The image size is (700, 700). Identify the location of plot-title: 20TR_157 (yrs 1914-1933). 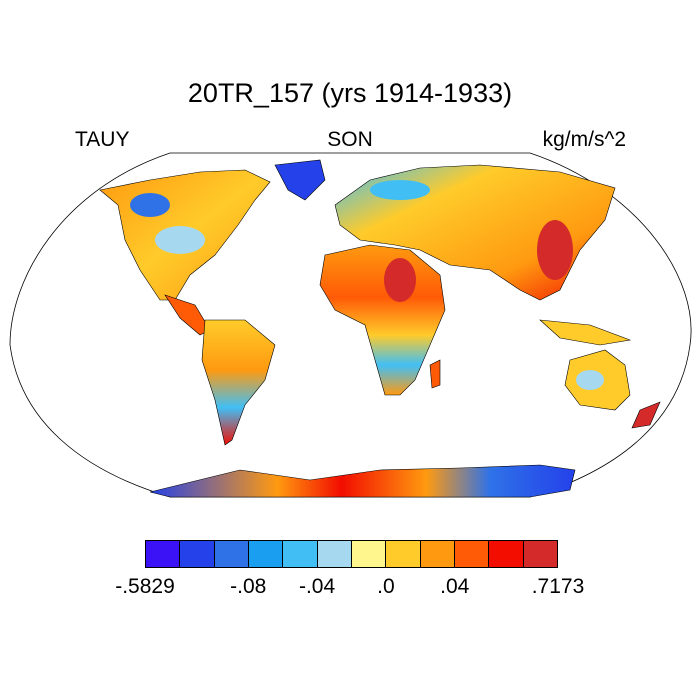
(350, 93).